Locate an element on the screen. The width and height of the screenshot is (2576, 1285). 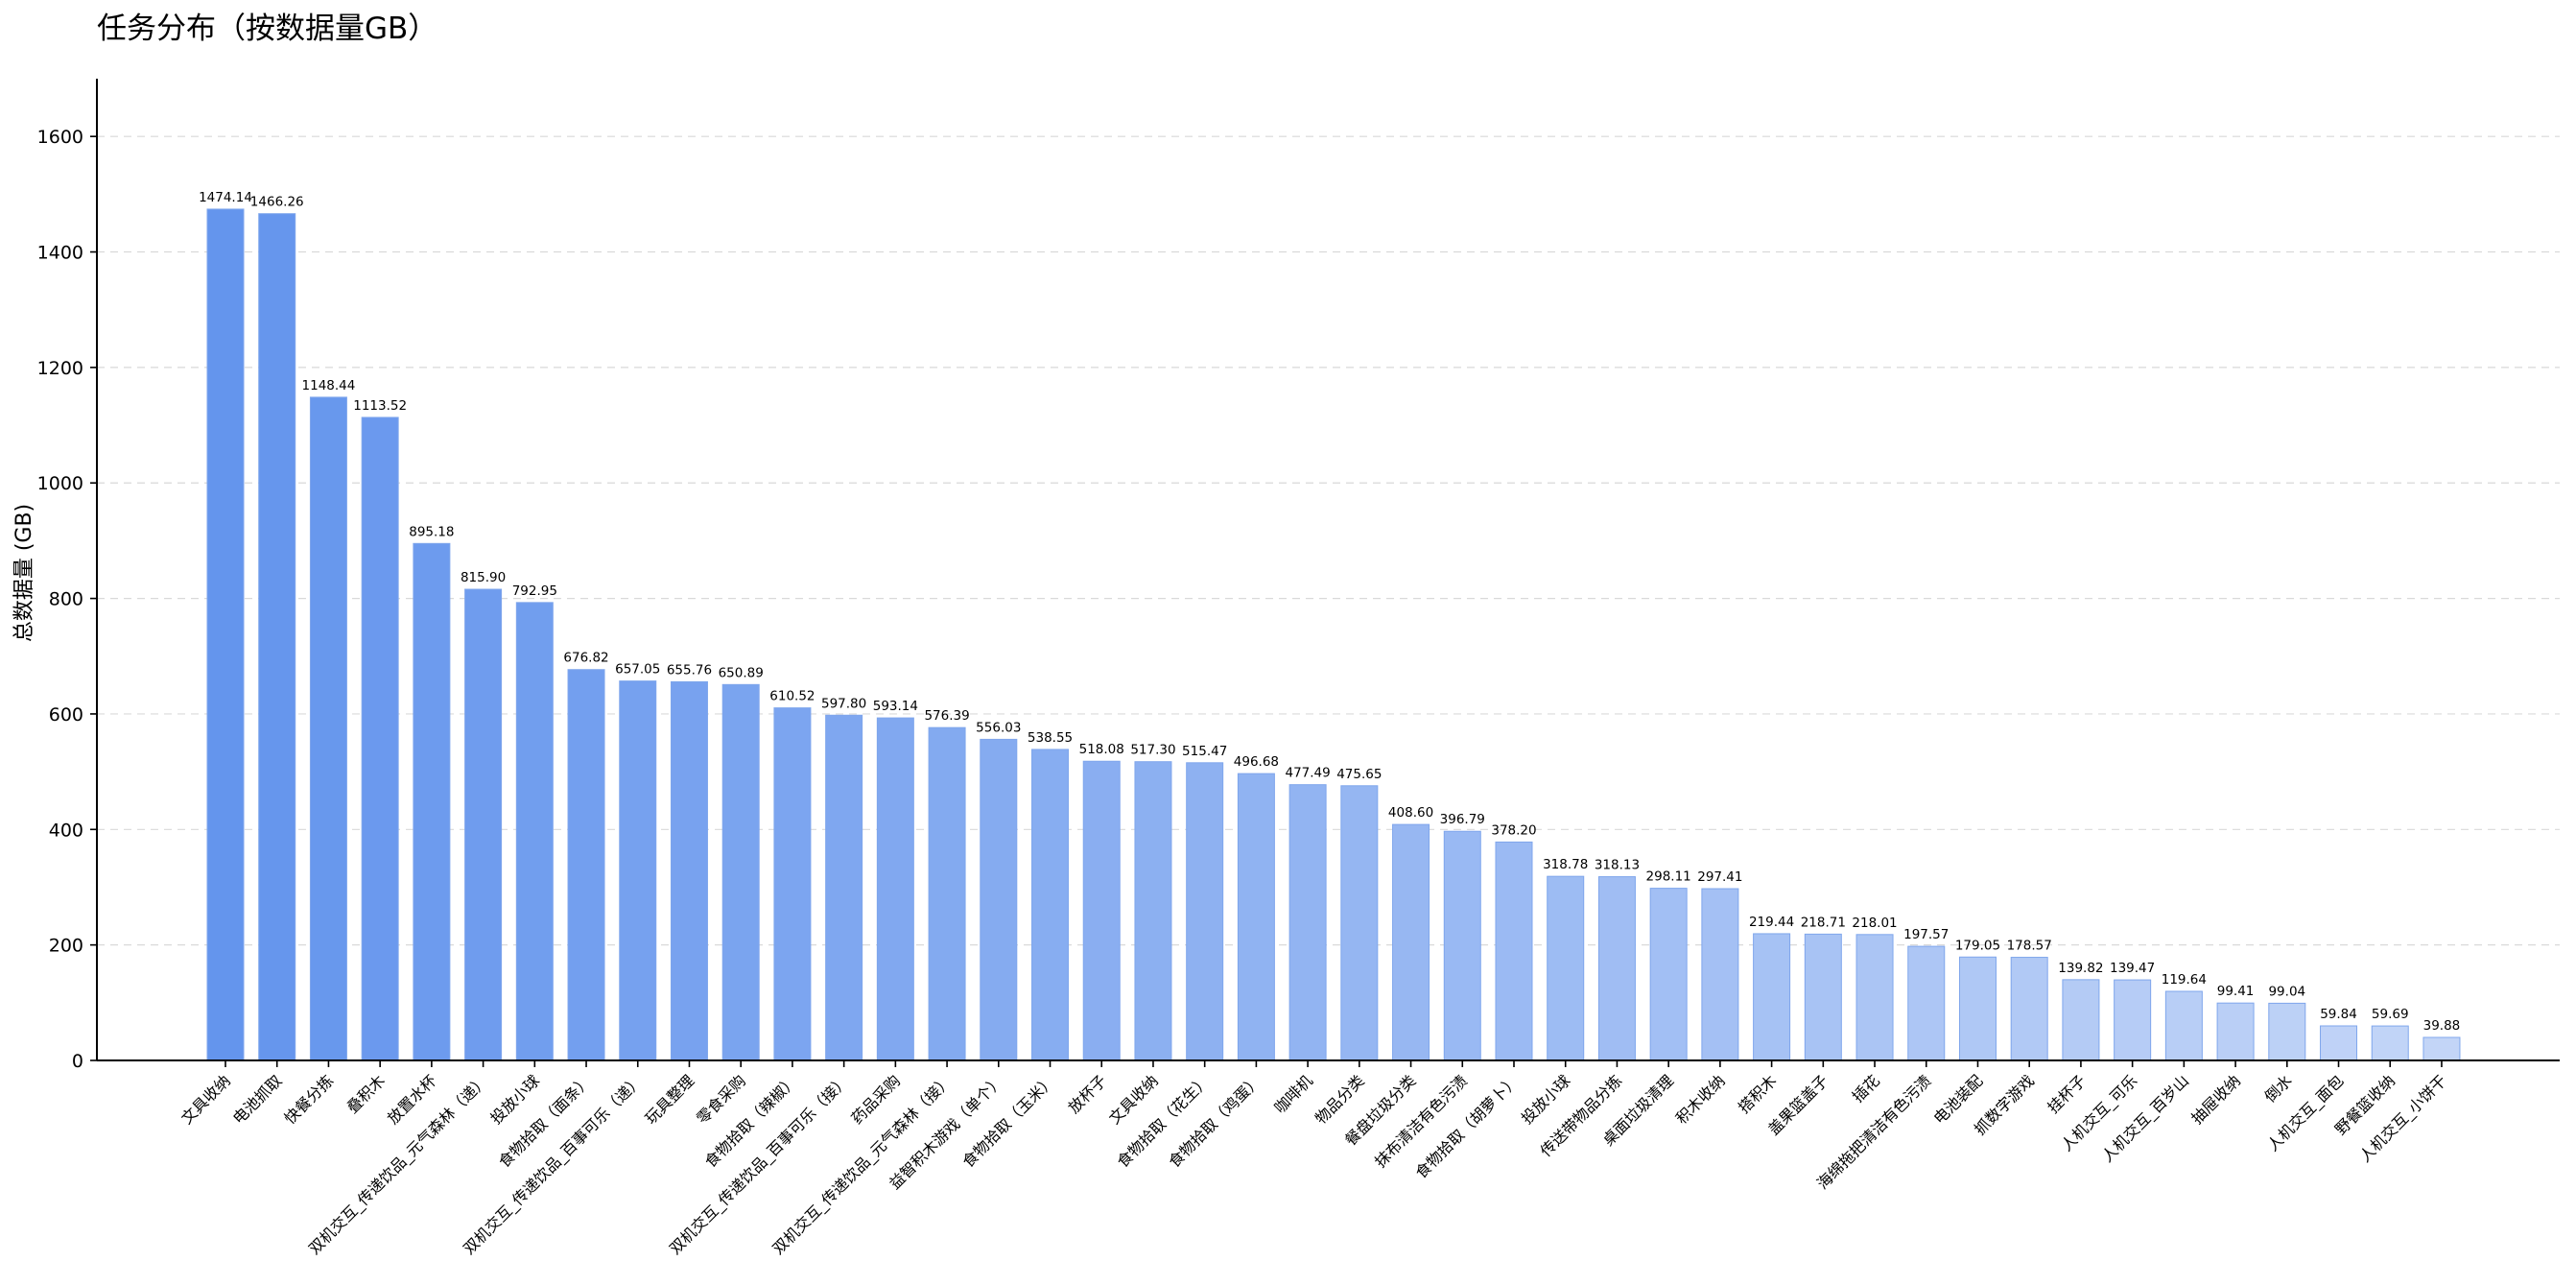
y-tick-label: 200 is located at coordinates (66, 946).